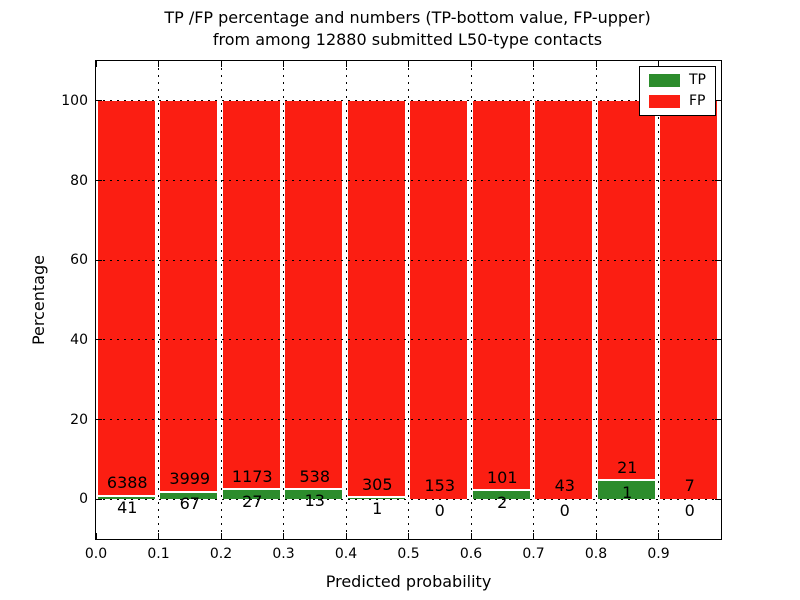 This screenshot has height=600, width=800. What do you see at coordinates (74, 100) in the screenshot?
I see `y-tick-label: 100` at bounding box center [74, 100].